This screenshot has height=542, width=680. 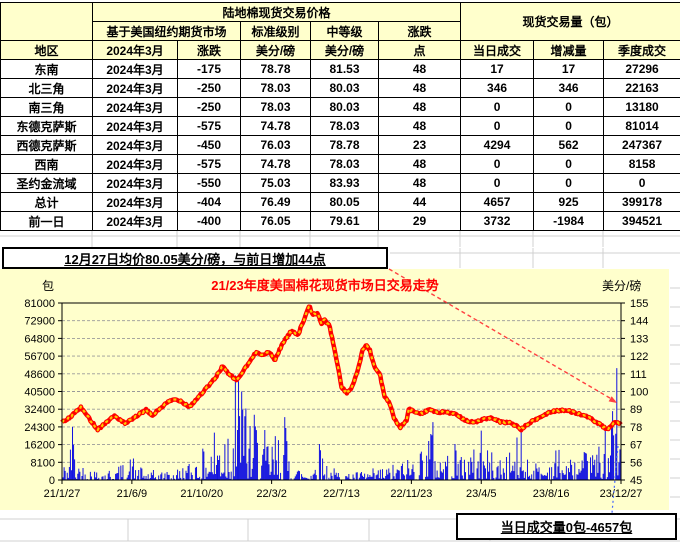 I want to click on cell-volume-change: 346, so click(x=569, y=88).